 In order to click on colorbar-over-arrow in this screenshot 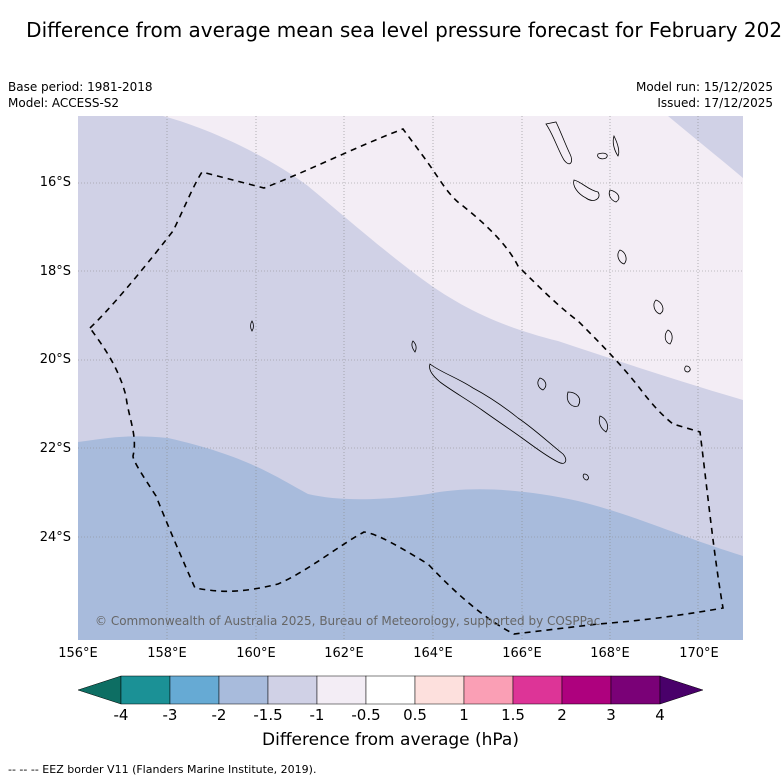, I will do `click(681, 690)`.